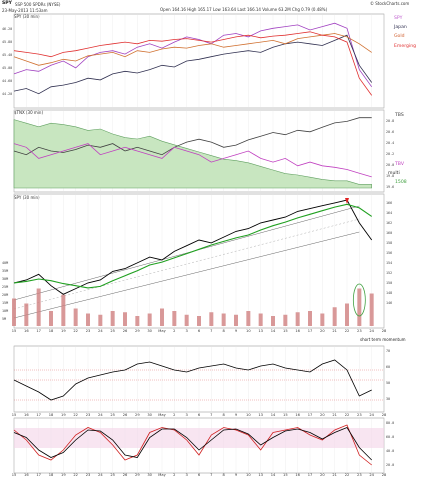 The width and height of the screenshot is (425, 480). I want to click on legend-tbv: TBV, so click(399, 164).